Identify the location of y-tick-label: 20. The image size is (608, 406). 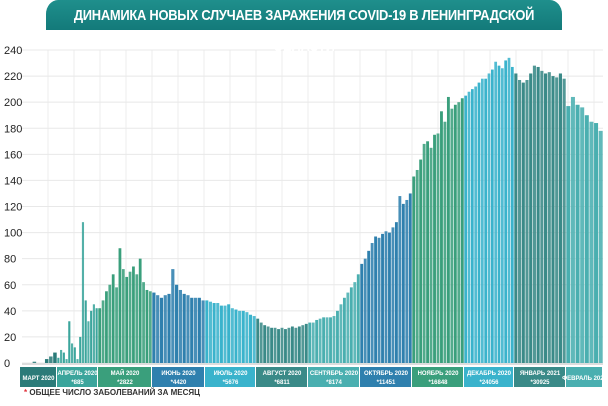
(10, 338).